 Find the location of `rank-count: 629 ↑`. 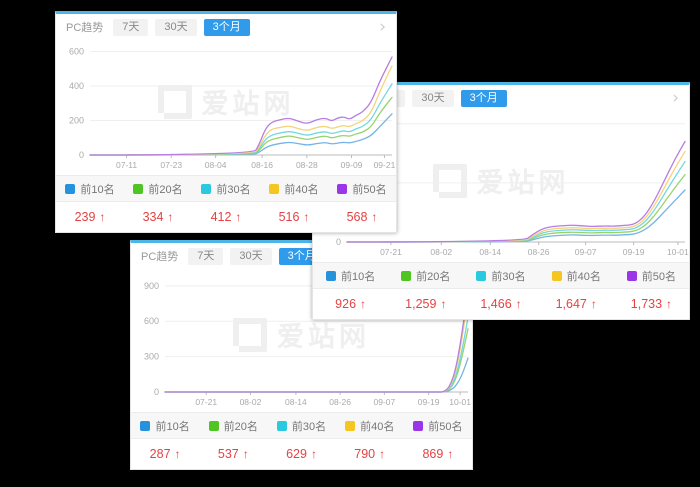

rank-count: 629 ↑ is located at coordinates (301, 454).